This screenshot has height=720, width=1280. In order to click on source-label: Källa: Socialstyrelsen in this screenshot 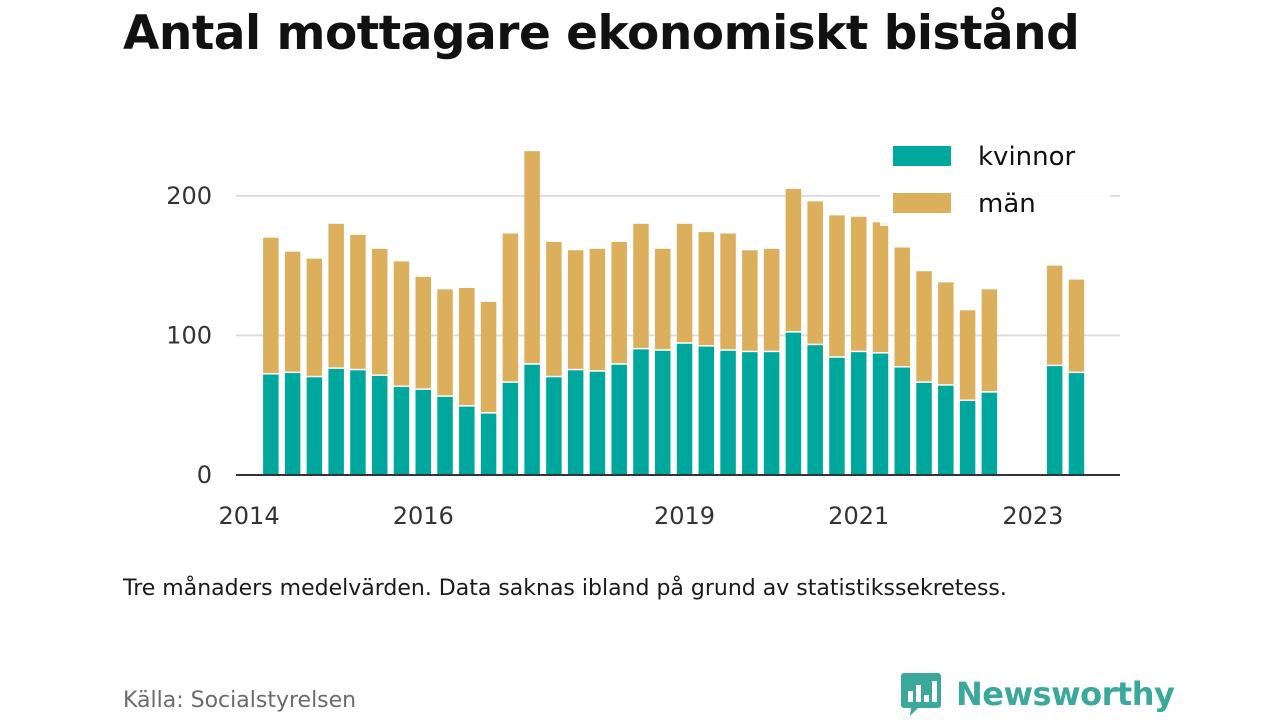, I will do `click(240, 700)`.